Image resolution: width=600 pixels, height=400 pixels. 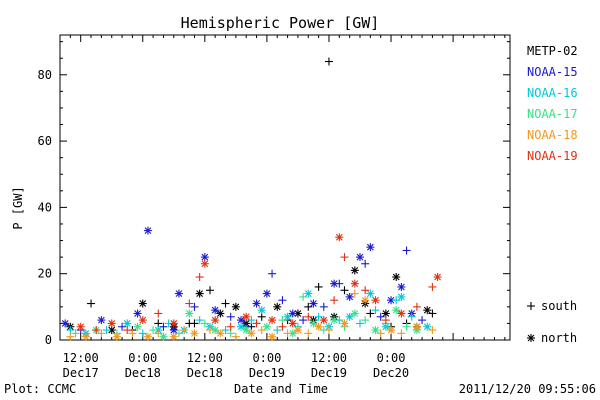 I want to click on legend-south-marker, so click(x=531, y=306).